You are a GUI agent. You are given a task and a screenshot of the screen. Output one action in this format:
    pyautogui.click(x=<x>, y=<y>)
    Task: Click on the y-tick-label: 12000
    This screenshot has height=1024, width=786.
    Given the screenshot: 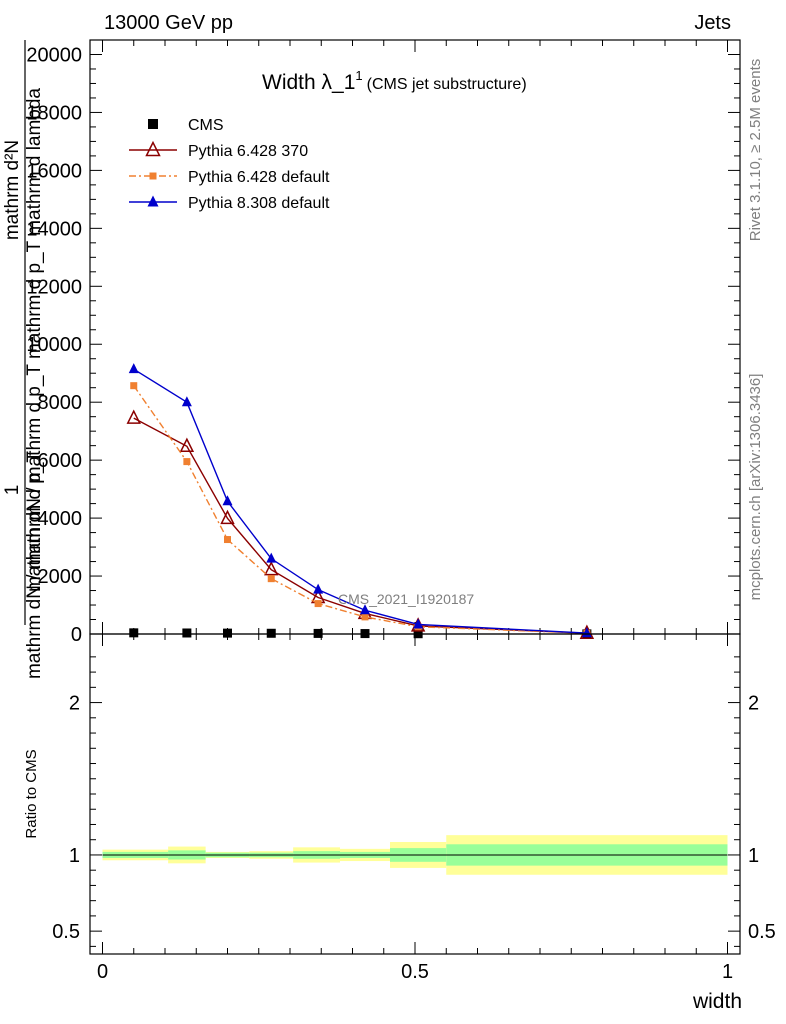 What is the action you would take?
    pyautogui.click(x=54, y=287)
    